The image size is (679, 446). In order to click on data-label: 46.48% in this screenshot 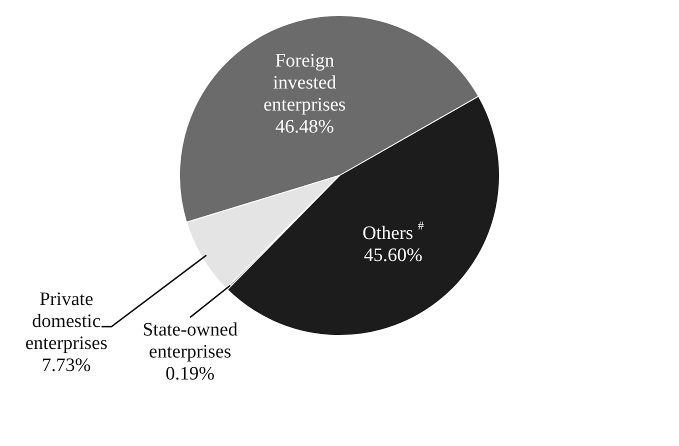, I will do `click(304, 127)`.